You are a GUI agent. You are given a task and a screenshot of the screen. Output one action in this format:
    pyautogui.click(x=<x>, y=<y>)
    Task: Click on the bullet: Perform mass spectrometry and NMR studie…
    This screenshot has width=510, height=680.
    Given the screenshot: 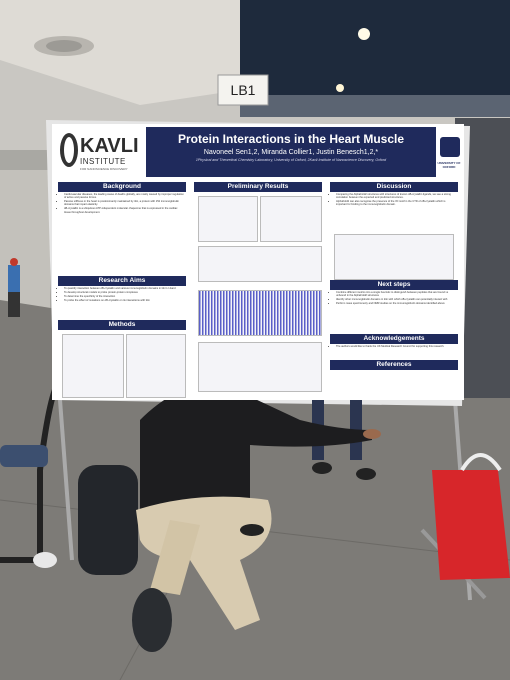 What is the action you would take?
    pyautogui.click(x=396, y=303)
    